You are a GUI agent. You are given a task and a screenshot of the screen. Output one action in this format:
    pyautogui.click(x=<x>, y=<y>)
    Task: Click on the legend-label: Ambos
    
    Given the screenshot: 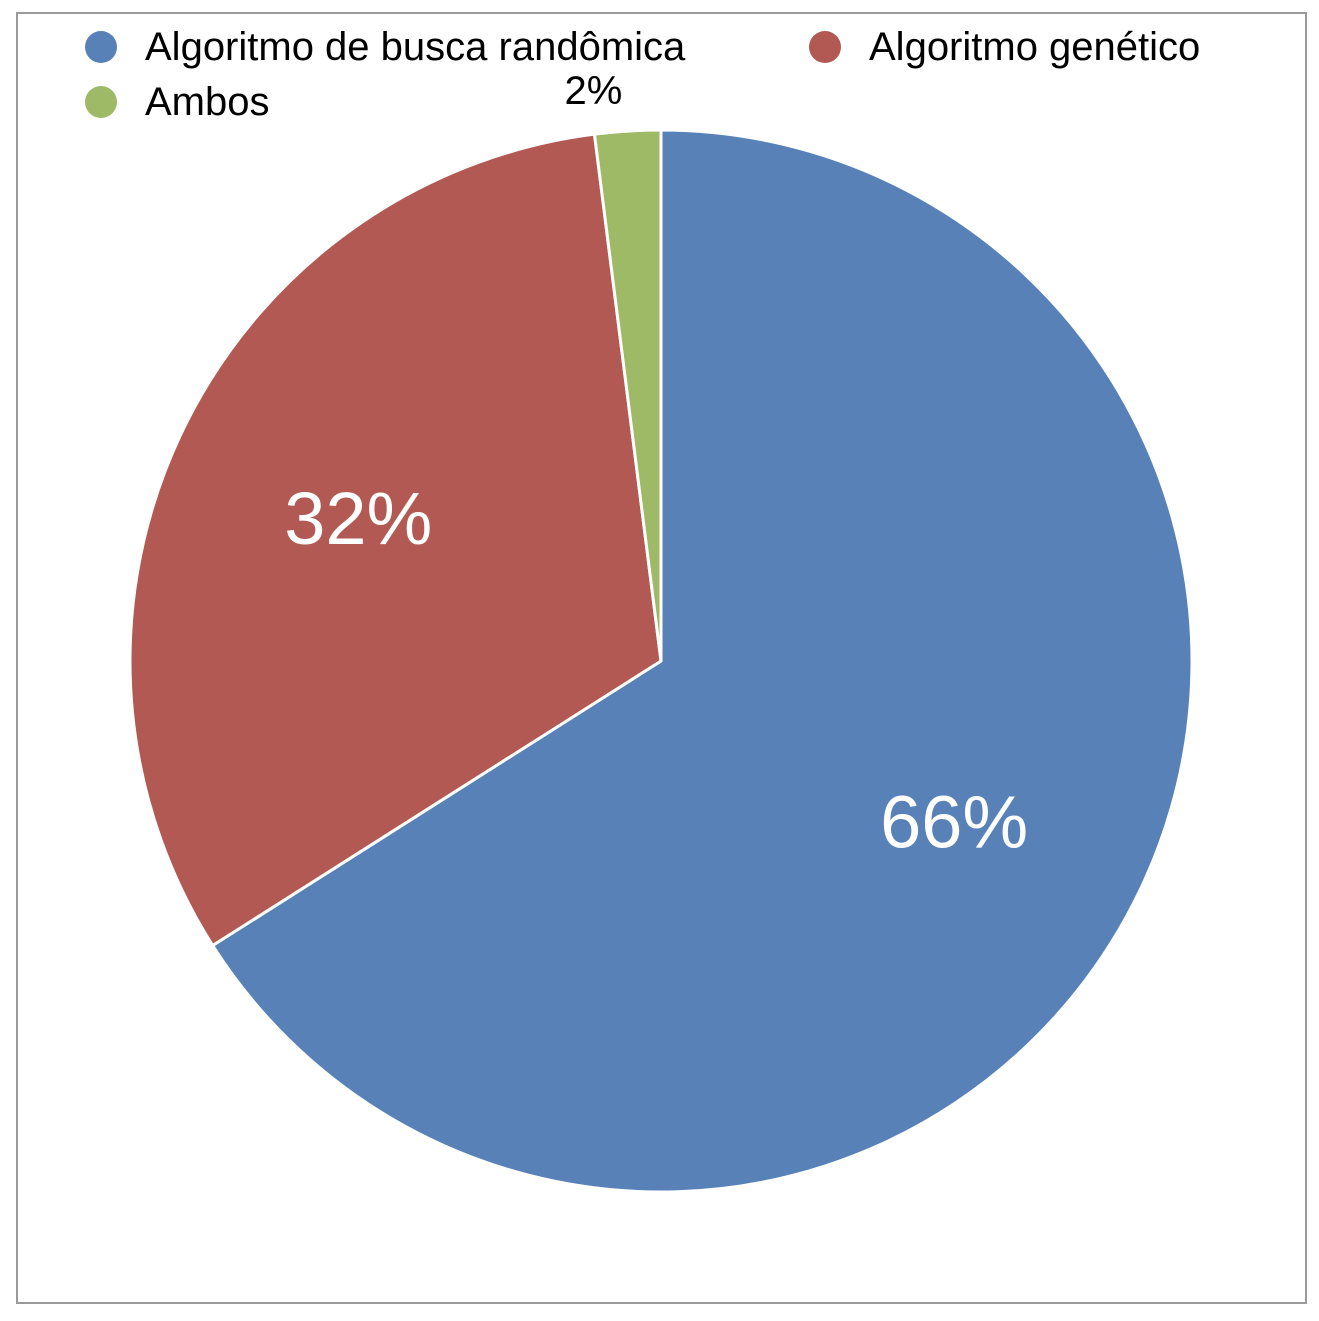 What is the action you would take?
    pyautogui.click(x=207, y=102)
    